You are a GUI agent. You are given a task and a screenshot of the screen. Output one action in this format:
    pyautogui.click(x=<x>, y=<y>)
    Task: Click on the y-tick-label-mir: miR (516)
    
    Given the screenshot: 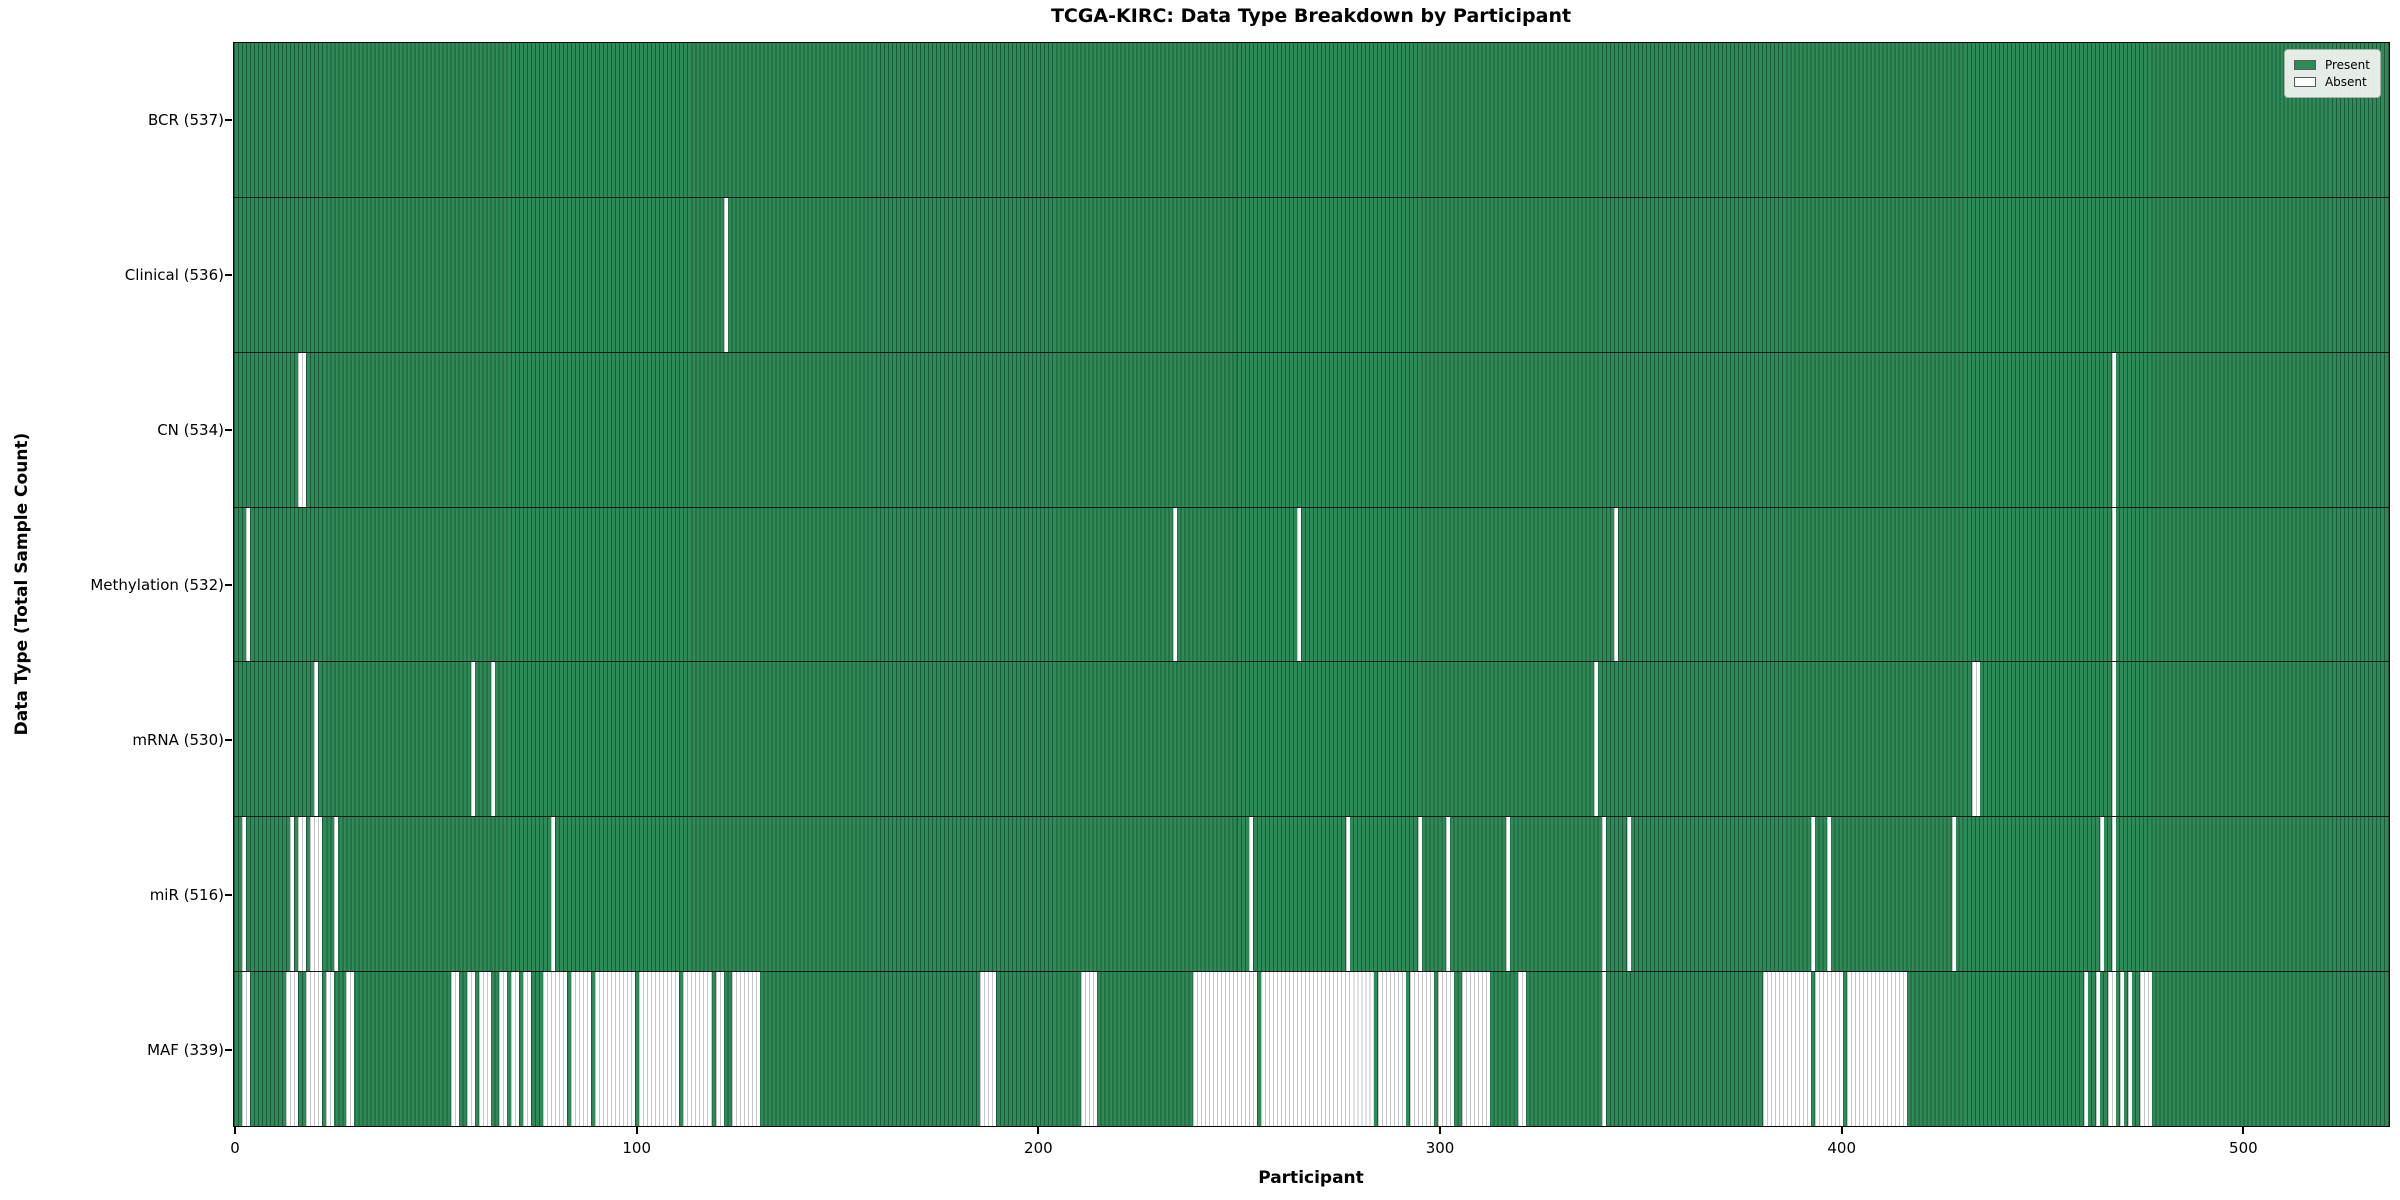 What is the action you would take?
    pyautogui.click(x=186, y=894)
    